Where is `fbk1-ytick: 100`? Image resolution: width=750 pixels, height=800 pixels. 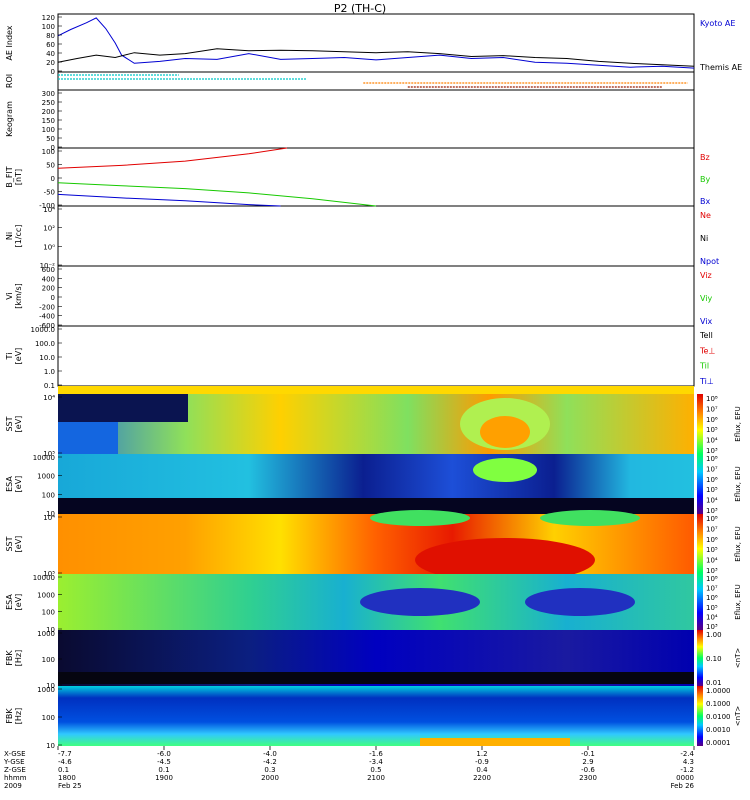 fbk1-ytick: 100 is located at coordinates (48, 660).